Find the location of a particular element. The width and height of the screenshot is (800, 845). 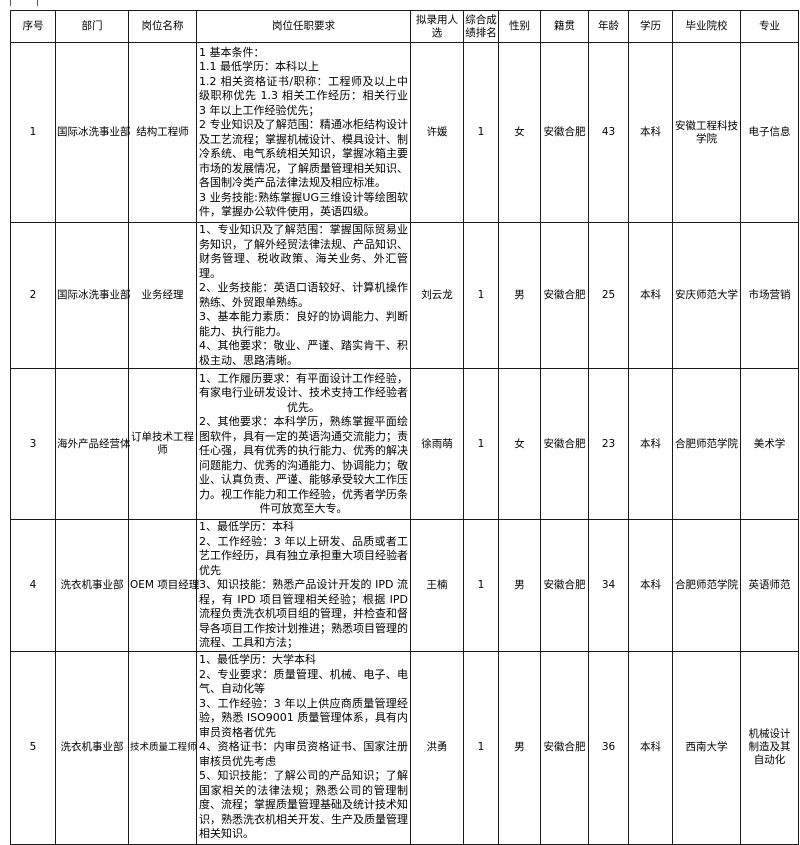

header-education: 学历 is located at coordinates (650, 26).